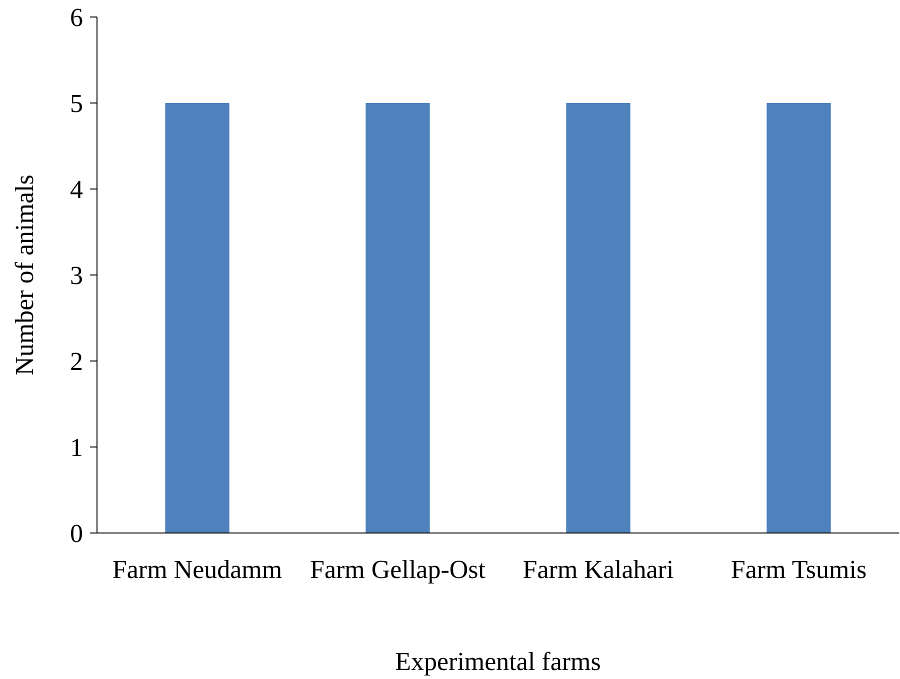 The image size is (900, 679). Describe the element at coordinates (76, 17) in the screenshot. I see `y-tick-label: 6` at that location.